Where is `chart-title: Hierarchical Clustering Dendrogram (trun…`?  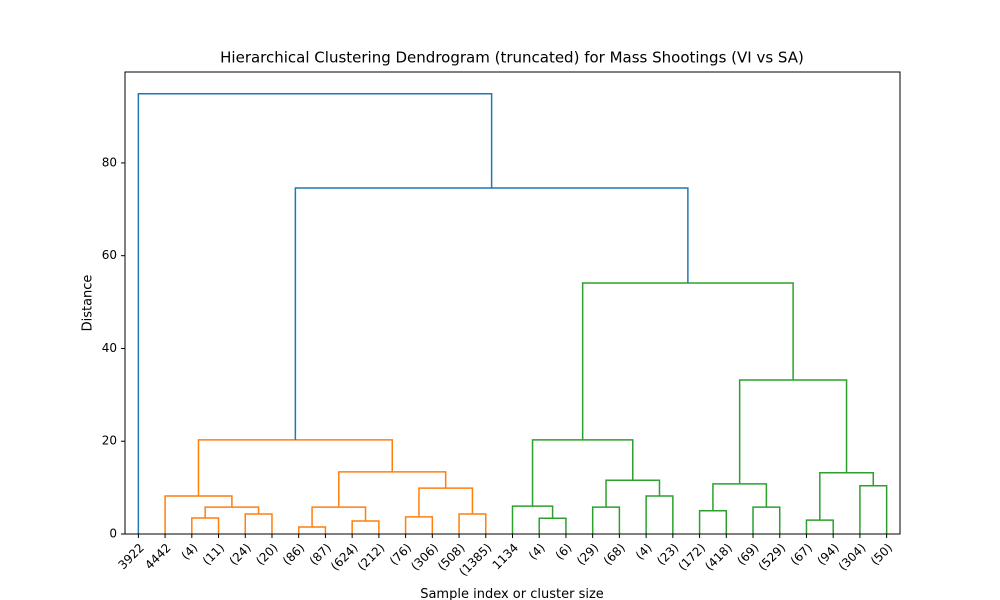 chart-title: Hierarchical Clustering Dendrogram (trun… is located at coordinates (512, 58).